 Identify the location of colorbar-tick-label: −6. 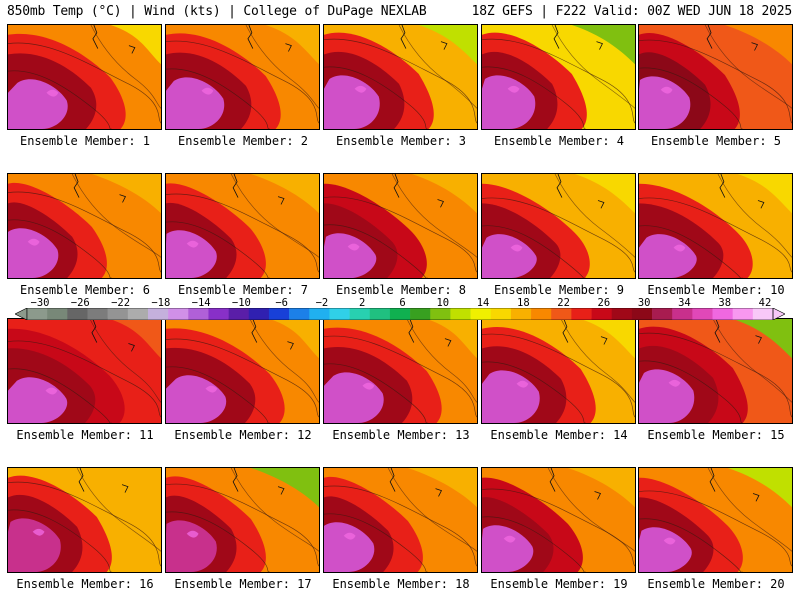
(281, 303).